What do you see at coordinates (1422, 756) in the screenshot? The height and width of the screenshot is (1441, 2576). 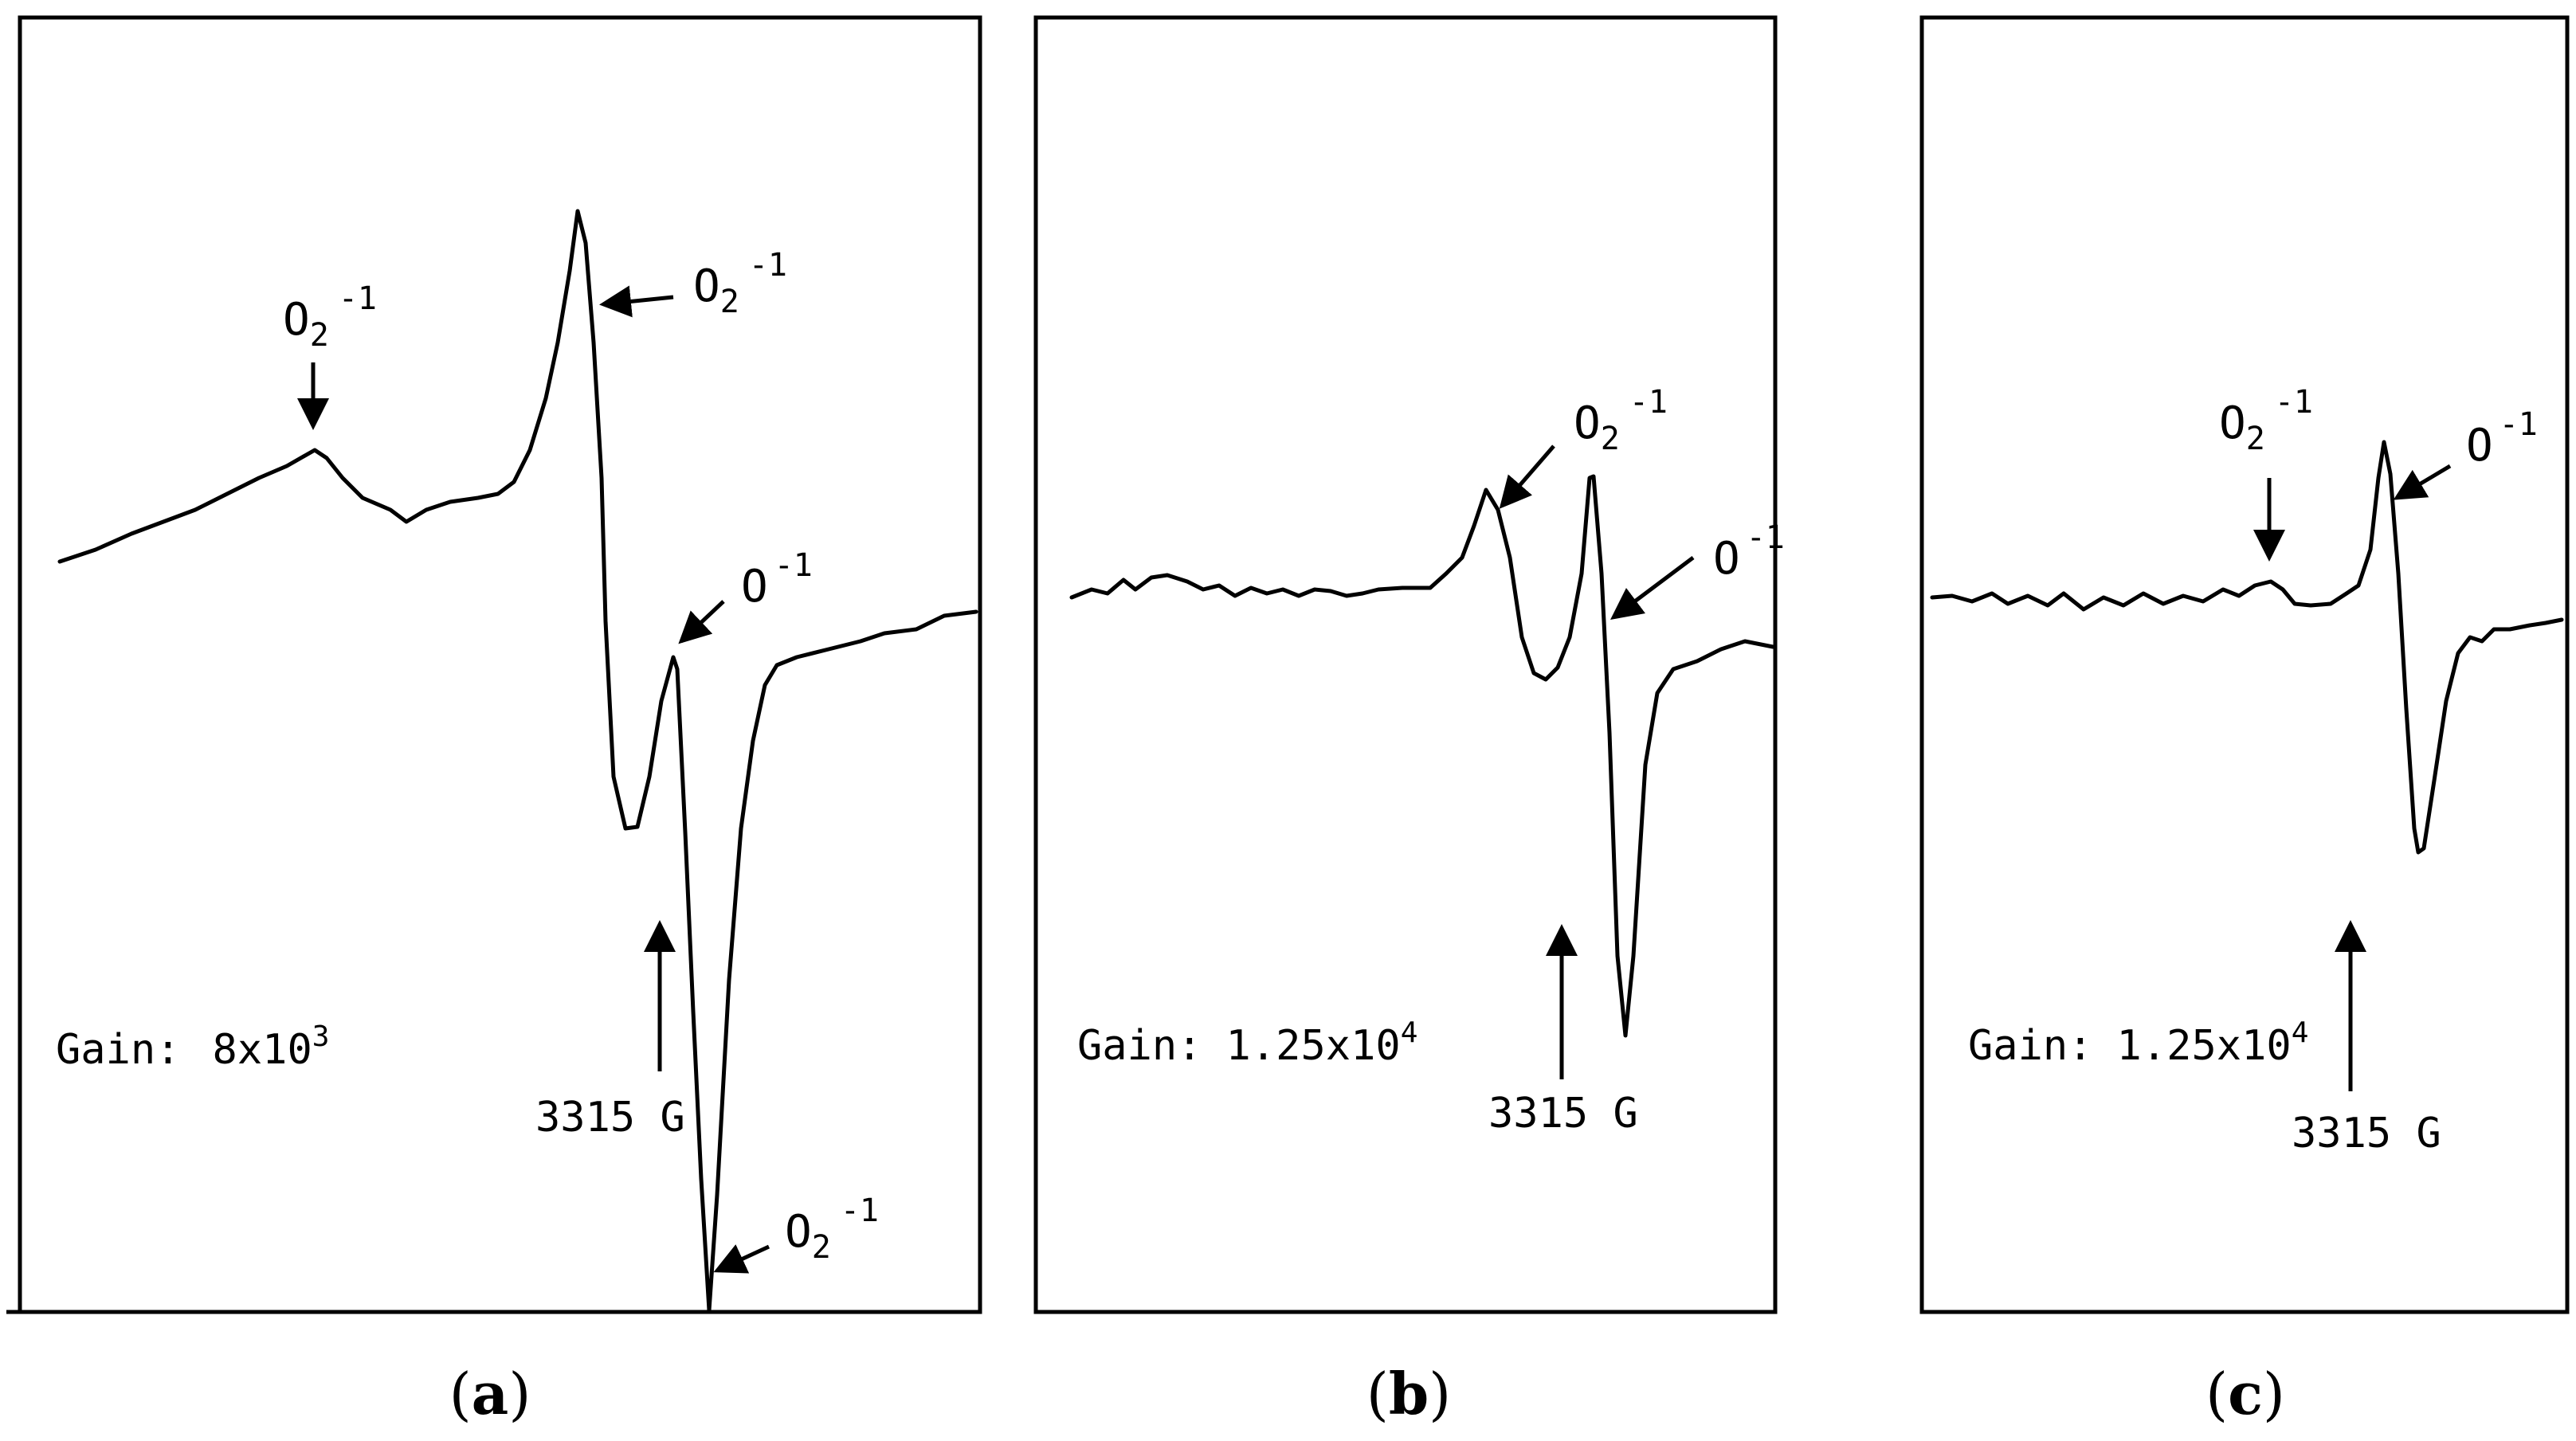 I see `panel-b-spectrum-trace` at bounding box center [1422, 756].